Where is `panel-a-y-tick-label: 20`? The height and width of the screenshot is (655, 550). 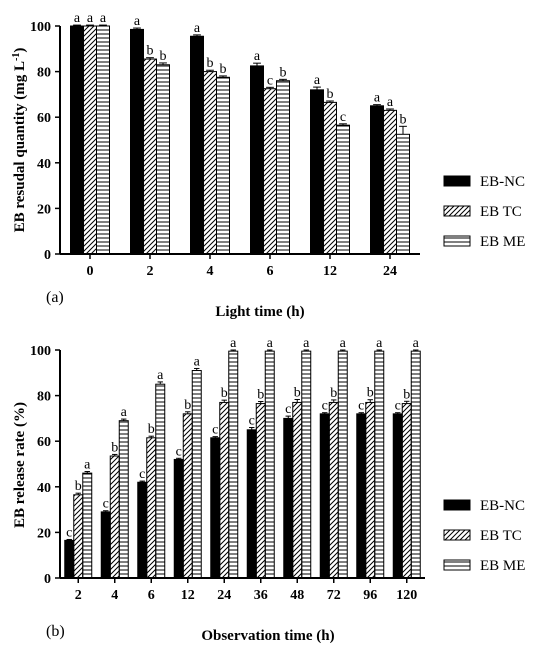 panel-a-y-tick-label: 20 is located at coordinates (44, 209).